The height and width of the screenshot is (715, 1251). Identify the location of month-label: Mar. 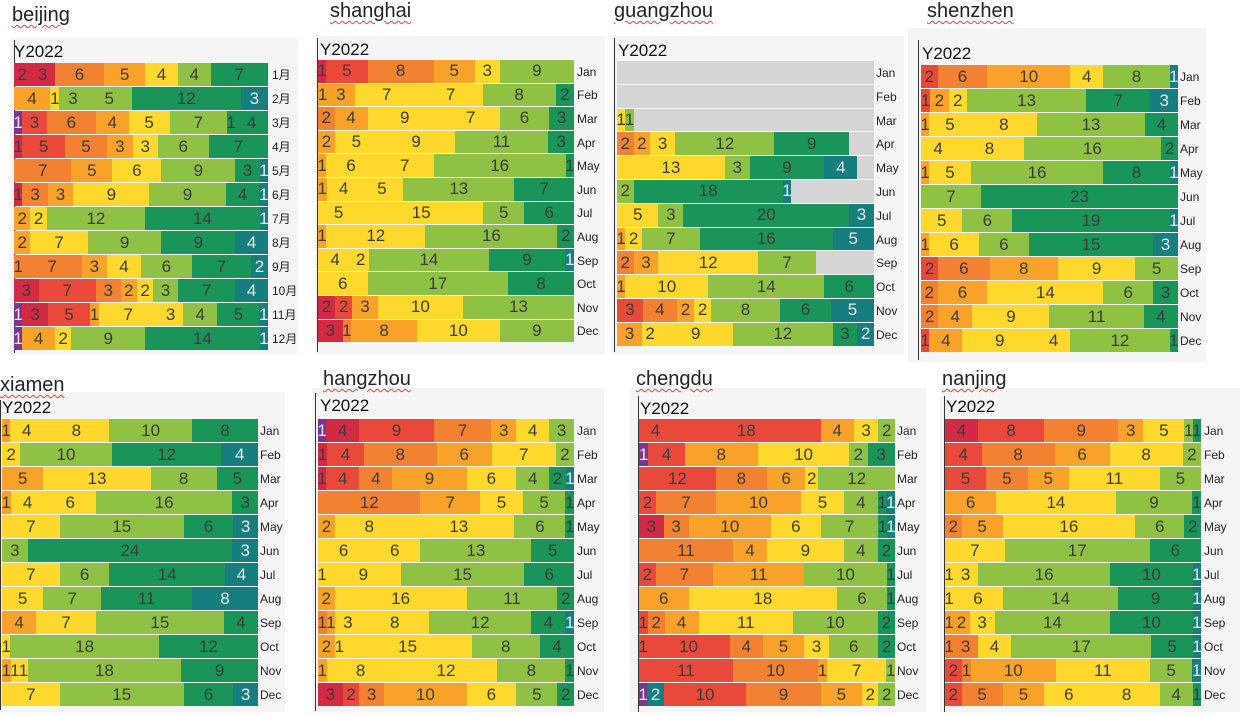
(587, 119).